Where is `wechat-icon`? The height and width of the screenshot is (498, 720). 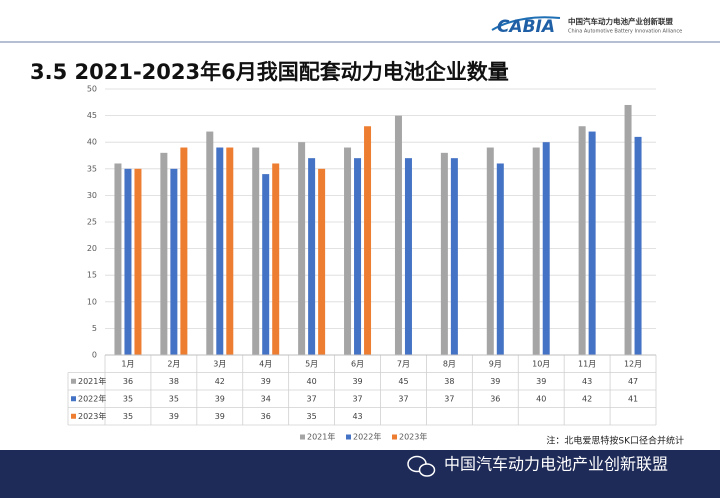 wechat-icon is located at coordinates (421, 466).